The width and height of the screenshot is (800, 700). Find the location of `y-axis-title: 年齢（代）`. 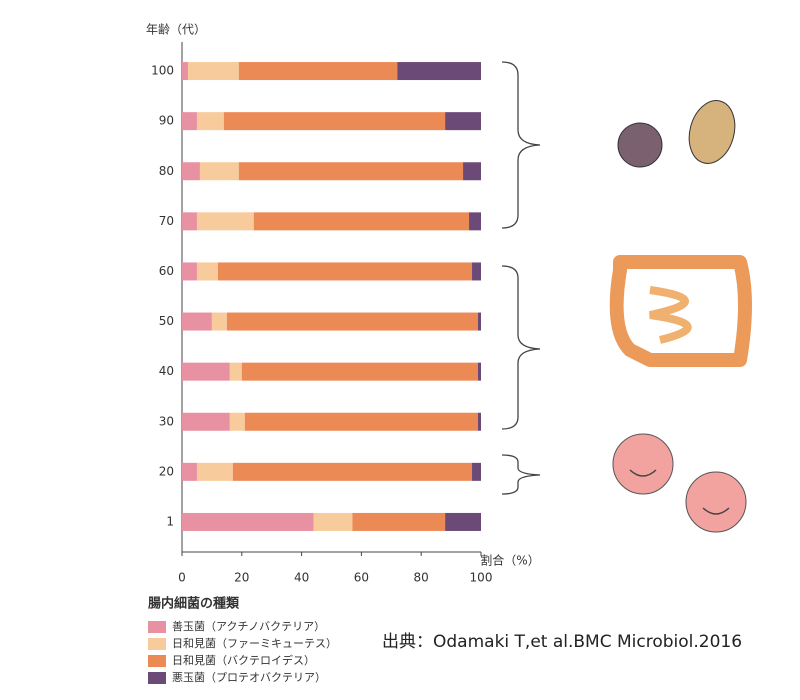

y-axis-title: 年齢（代） is located at coordinates (176, 29).